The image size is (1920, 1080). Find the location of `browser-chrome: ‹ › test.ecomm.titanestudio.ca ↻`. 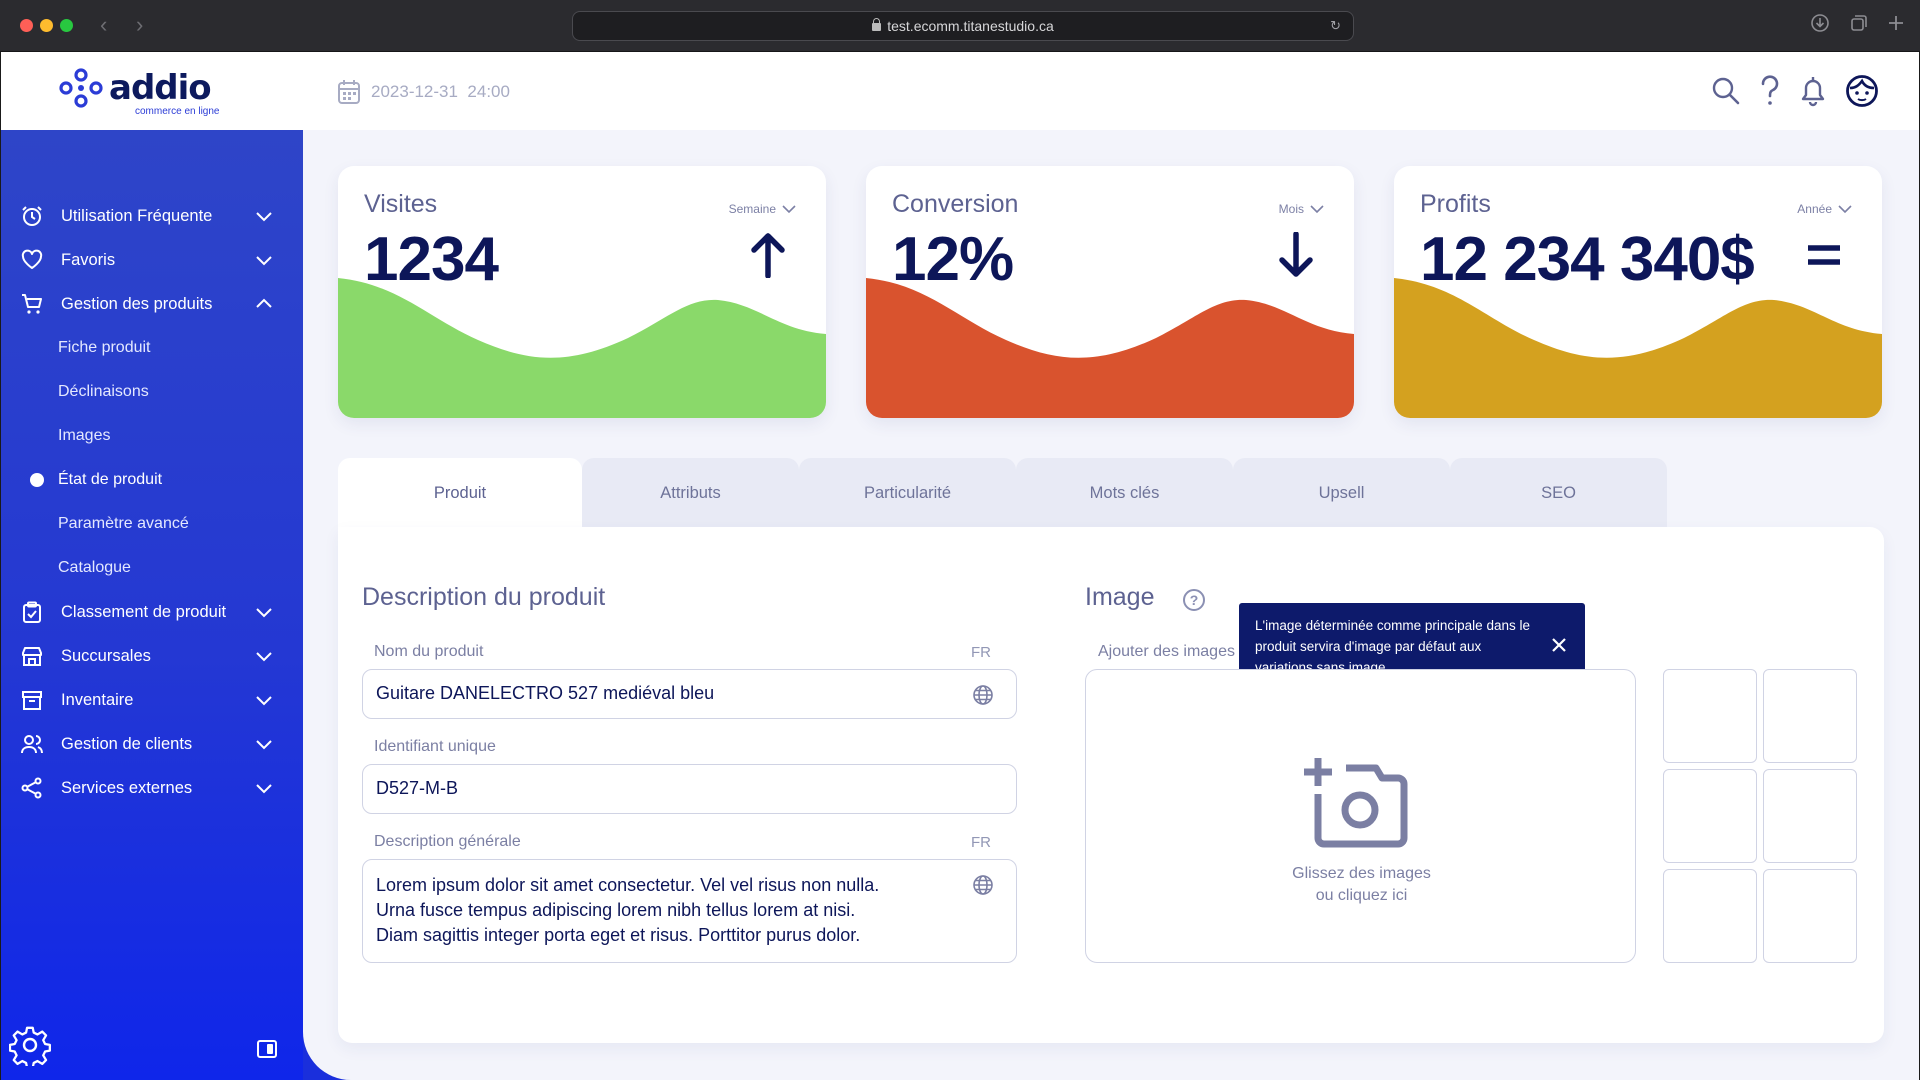

browser-chrome: ‹ › test.ecomm.titanestudio.ca ↻ is located at coordinates (960, 26).